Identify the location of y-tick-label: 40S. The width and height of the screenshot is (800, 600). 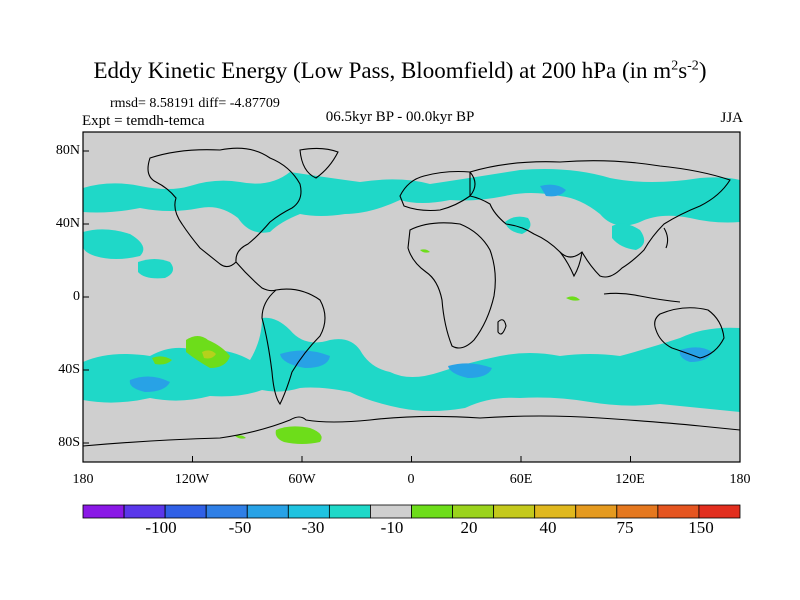
(69, 369).